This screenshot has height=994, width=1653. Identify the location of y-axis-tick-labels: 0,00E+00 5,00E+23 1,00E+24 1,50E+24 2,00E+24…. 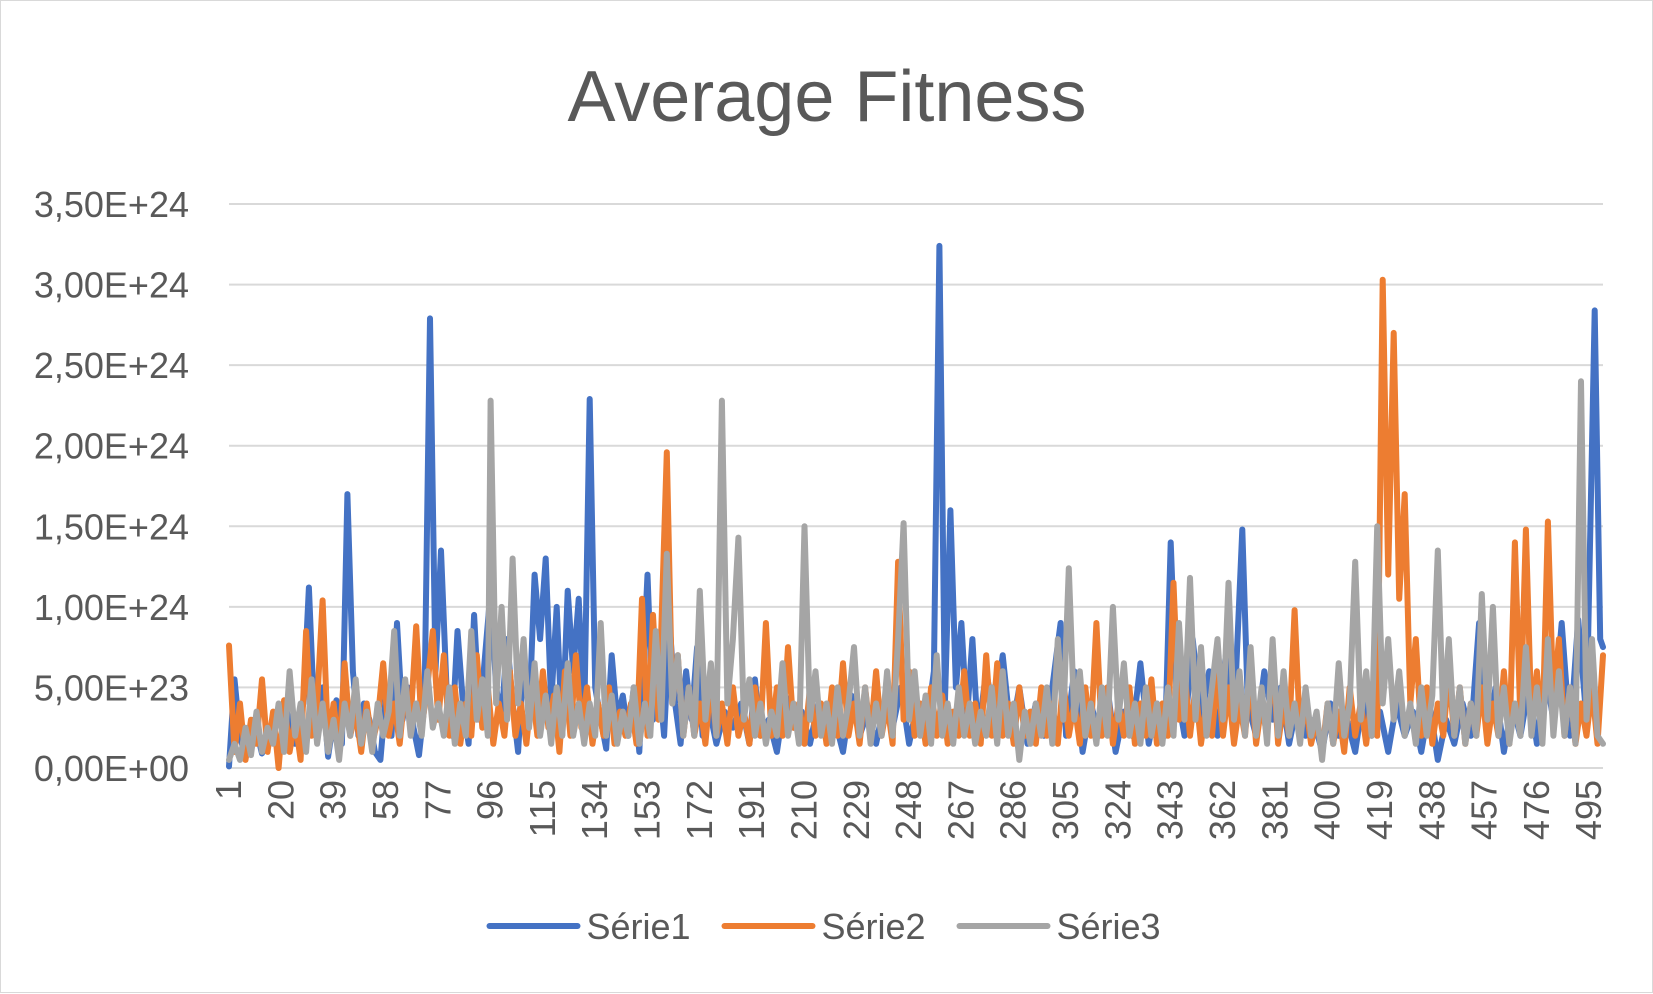
(111, 486).